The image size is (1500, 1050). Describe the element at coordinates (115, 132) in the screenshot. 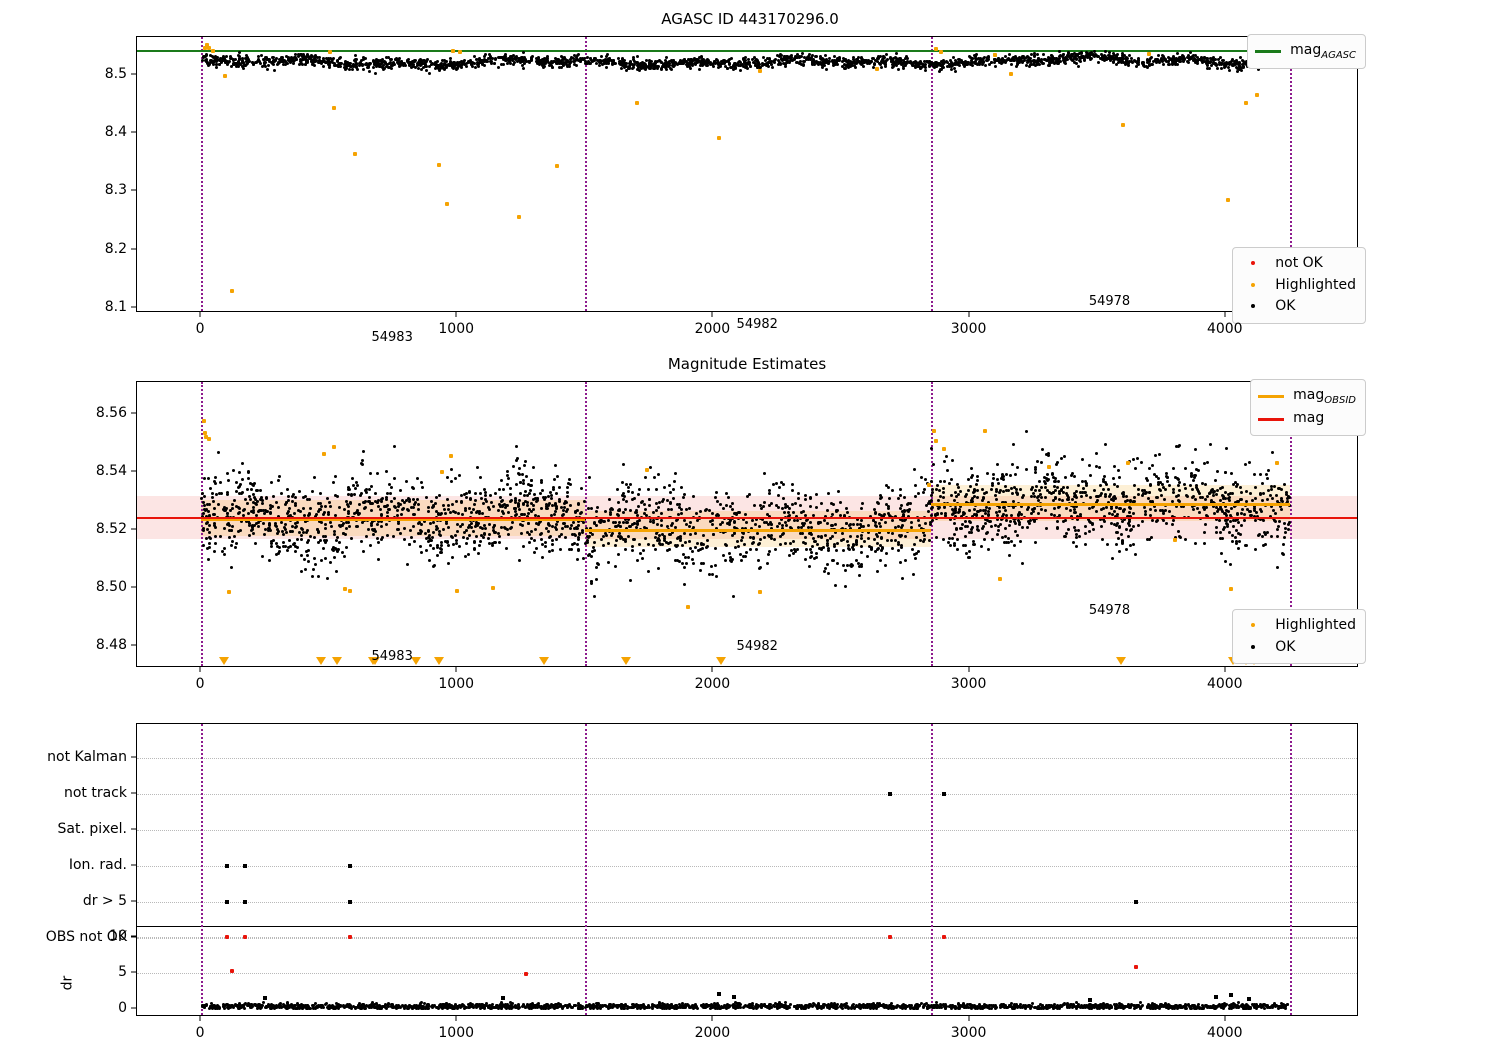

I see `y-tick-label: 8.4` at that location.